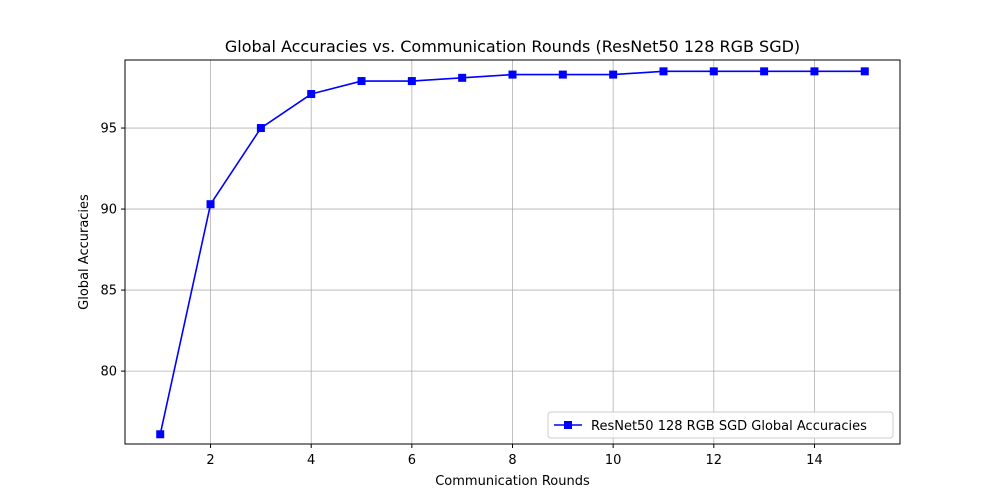 This screenshot has width=1000, height=500. Describe the element at coordinates (512, 460) in the screenshot. I see `x-tick-label: 8` at that location.